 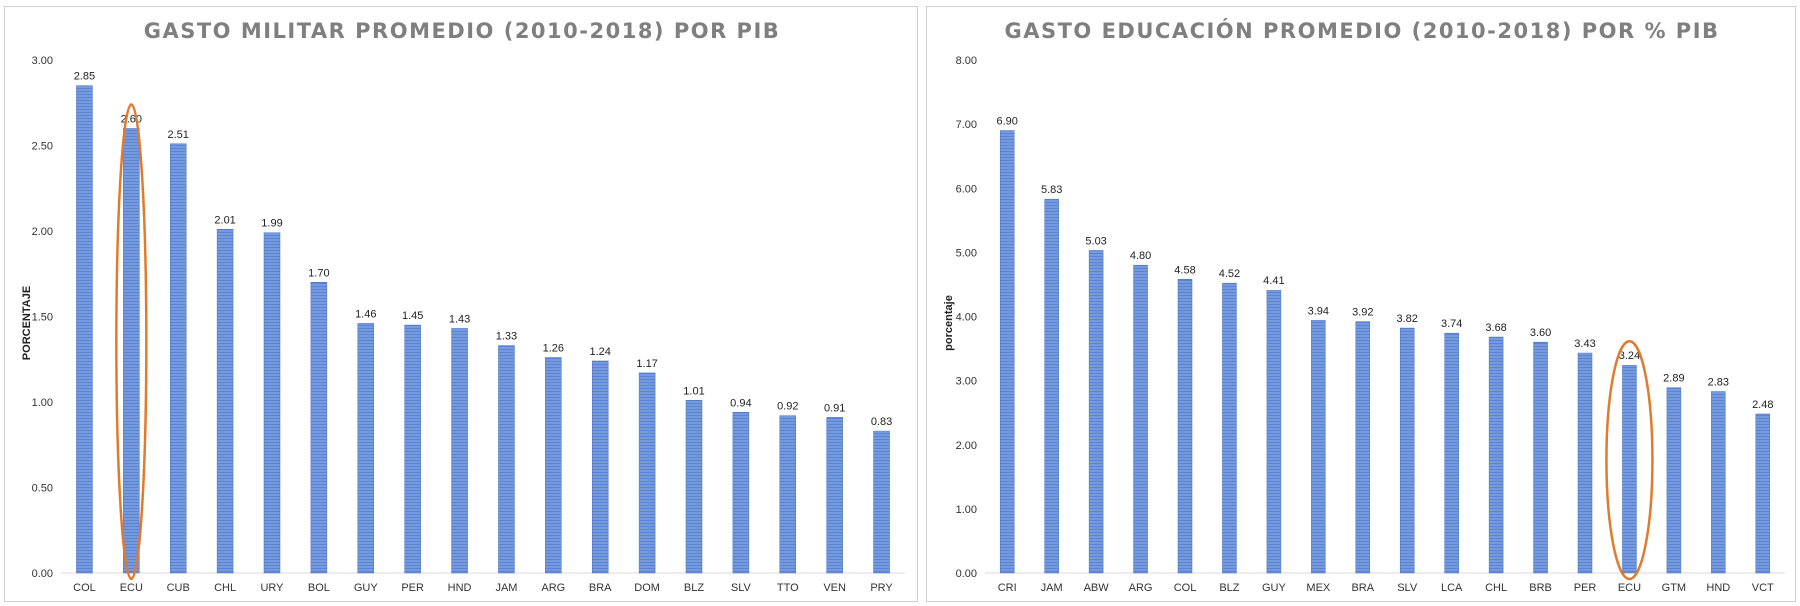 I want to click on data-label: 2.60, so click(x=131, y=119).